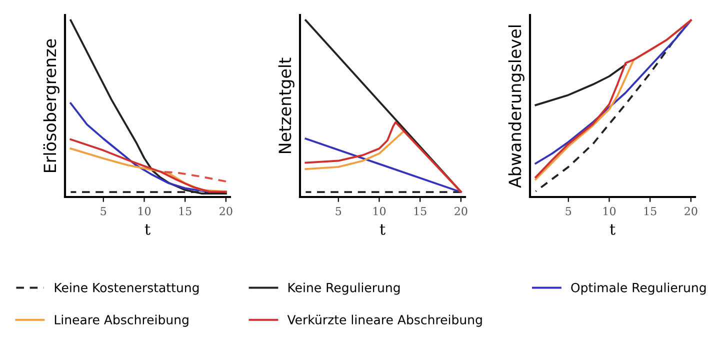  I want to click on legend-label: Lineare Abschreibung, so click(121, 320).